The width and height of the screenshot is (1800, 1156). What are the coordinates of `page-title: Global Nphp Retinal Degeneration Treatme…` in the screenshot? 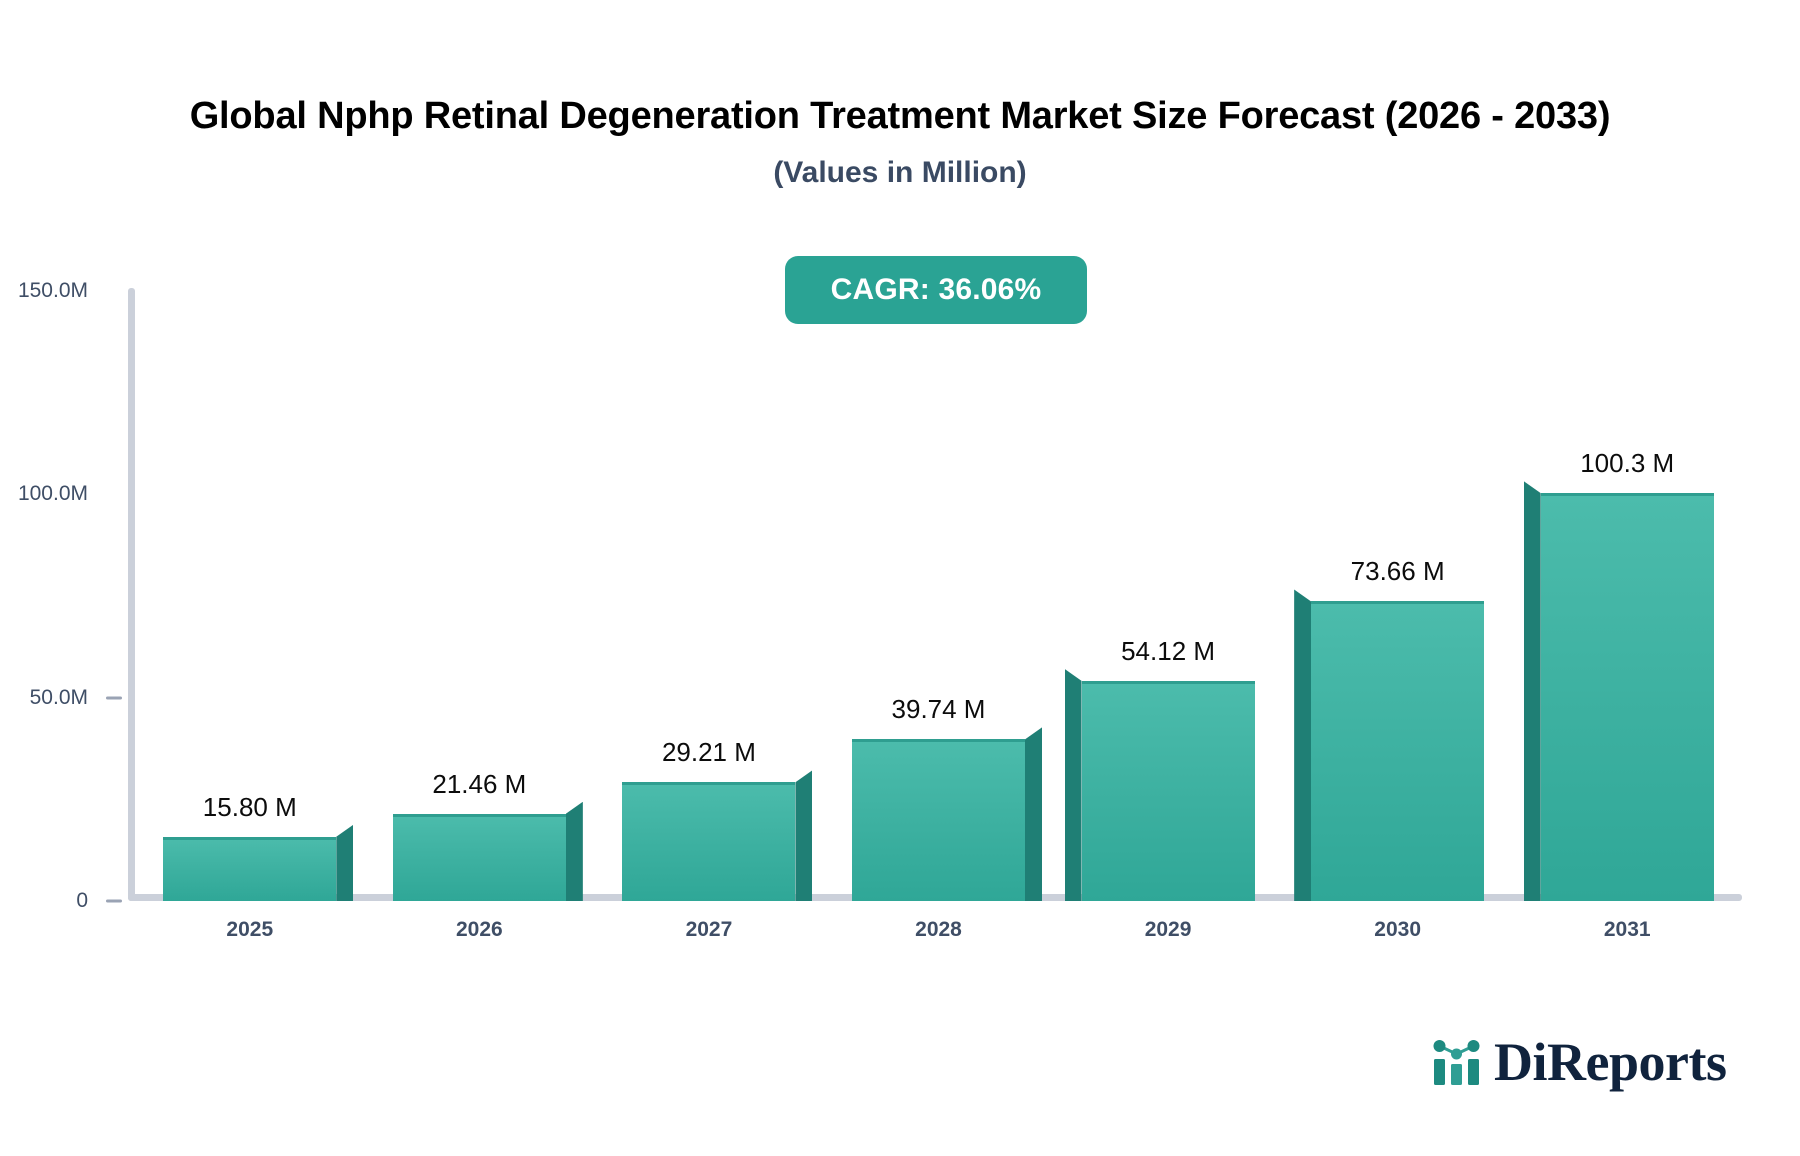 It's located at (900, 116).